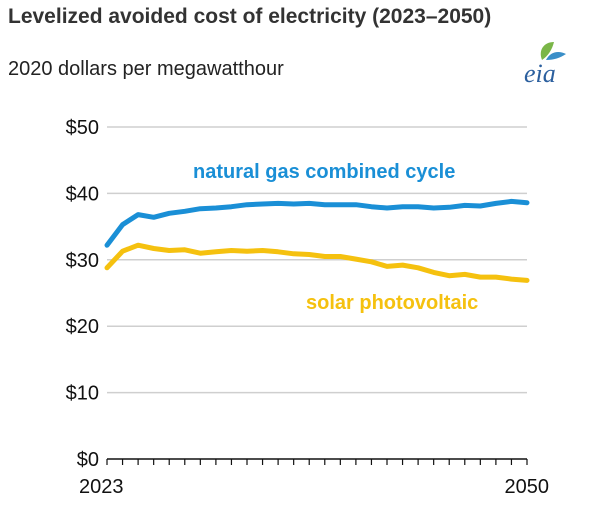  I want to click on eia-logo: eia, so click(545, 65).